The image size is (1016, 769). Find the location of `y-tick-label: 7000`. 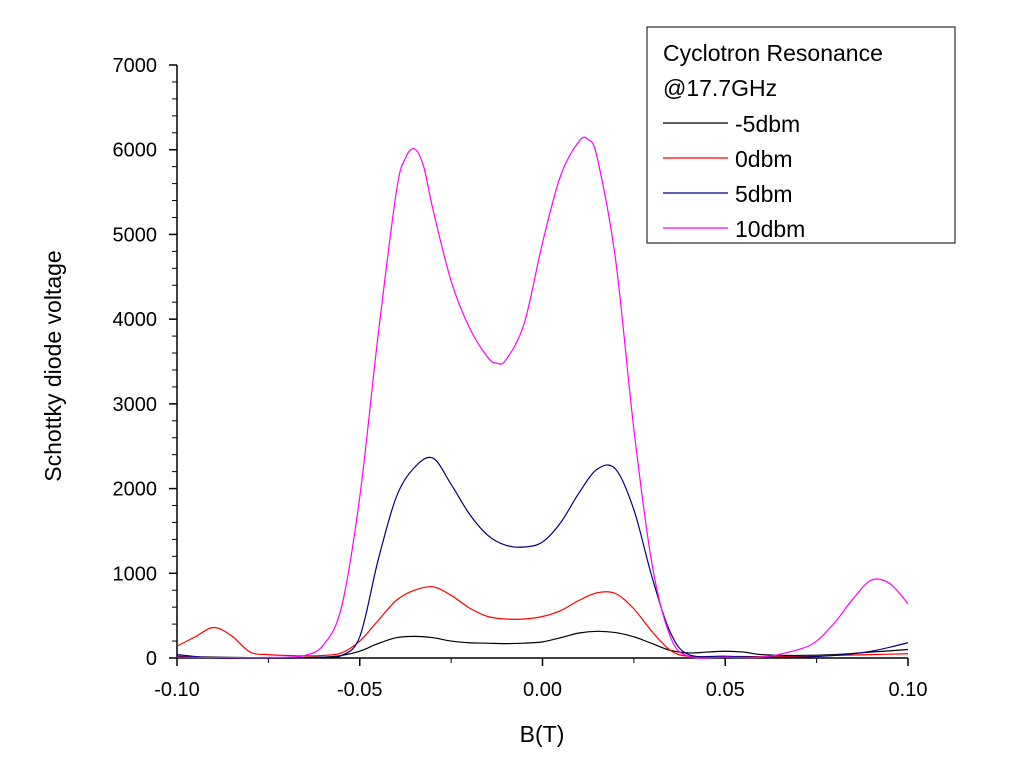

y-tick-label: 7000 is located at coordinates (135, 66).